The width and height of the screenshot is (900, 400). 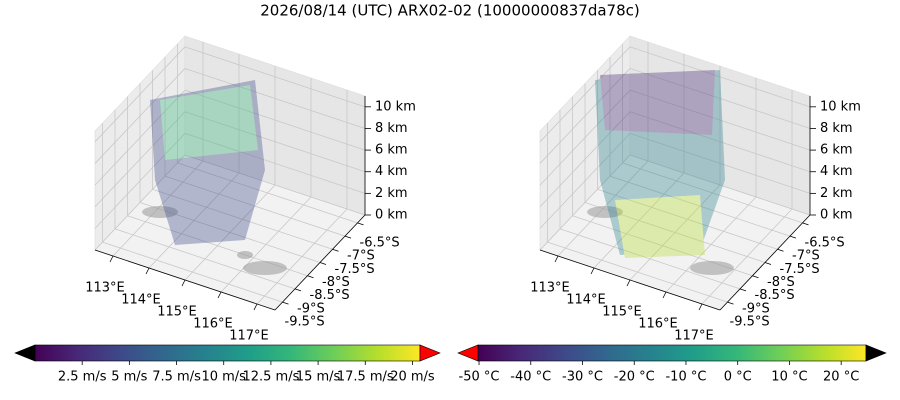 What do you see at coordinates (738, 377) in the screenshot?
I see `colorbar-tick-label: 0 °C` at bounding box center [738, 377].